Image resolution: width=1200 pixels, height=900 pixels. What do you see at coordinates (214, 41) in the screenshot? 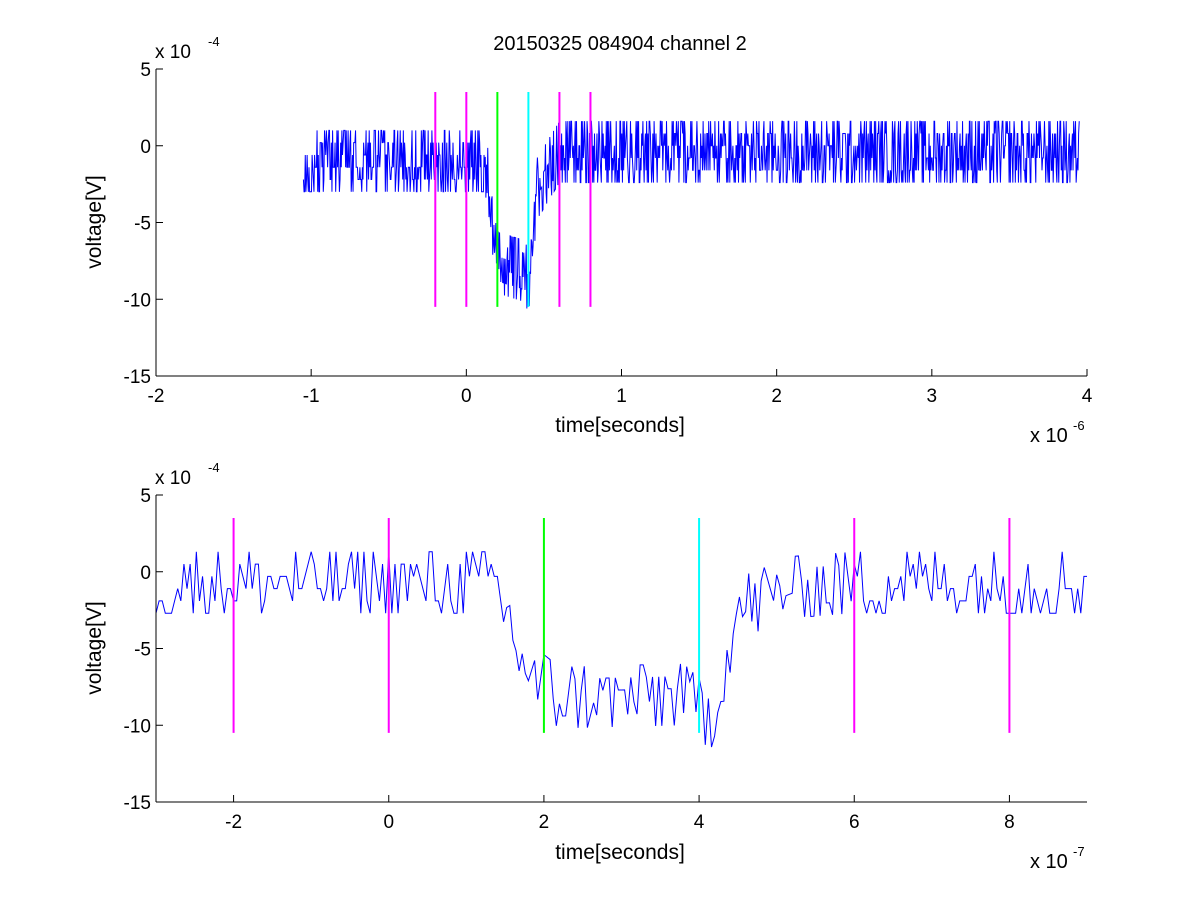
I see `top-plot-y-scale-exponent: -4` at bounding box center [214, 41].